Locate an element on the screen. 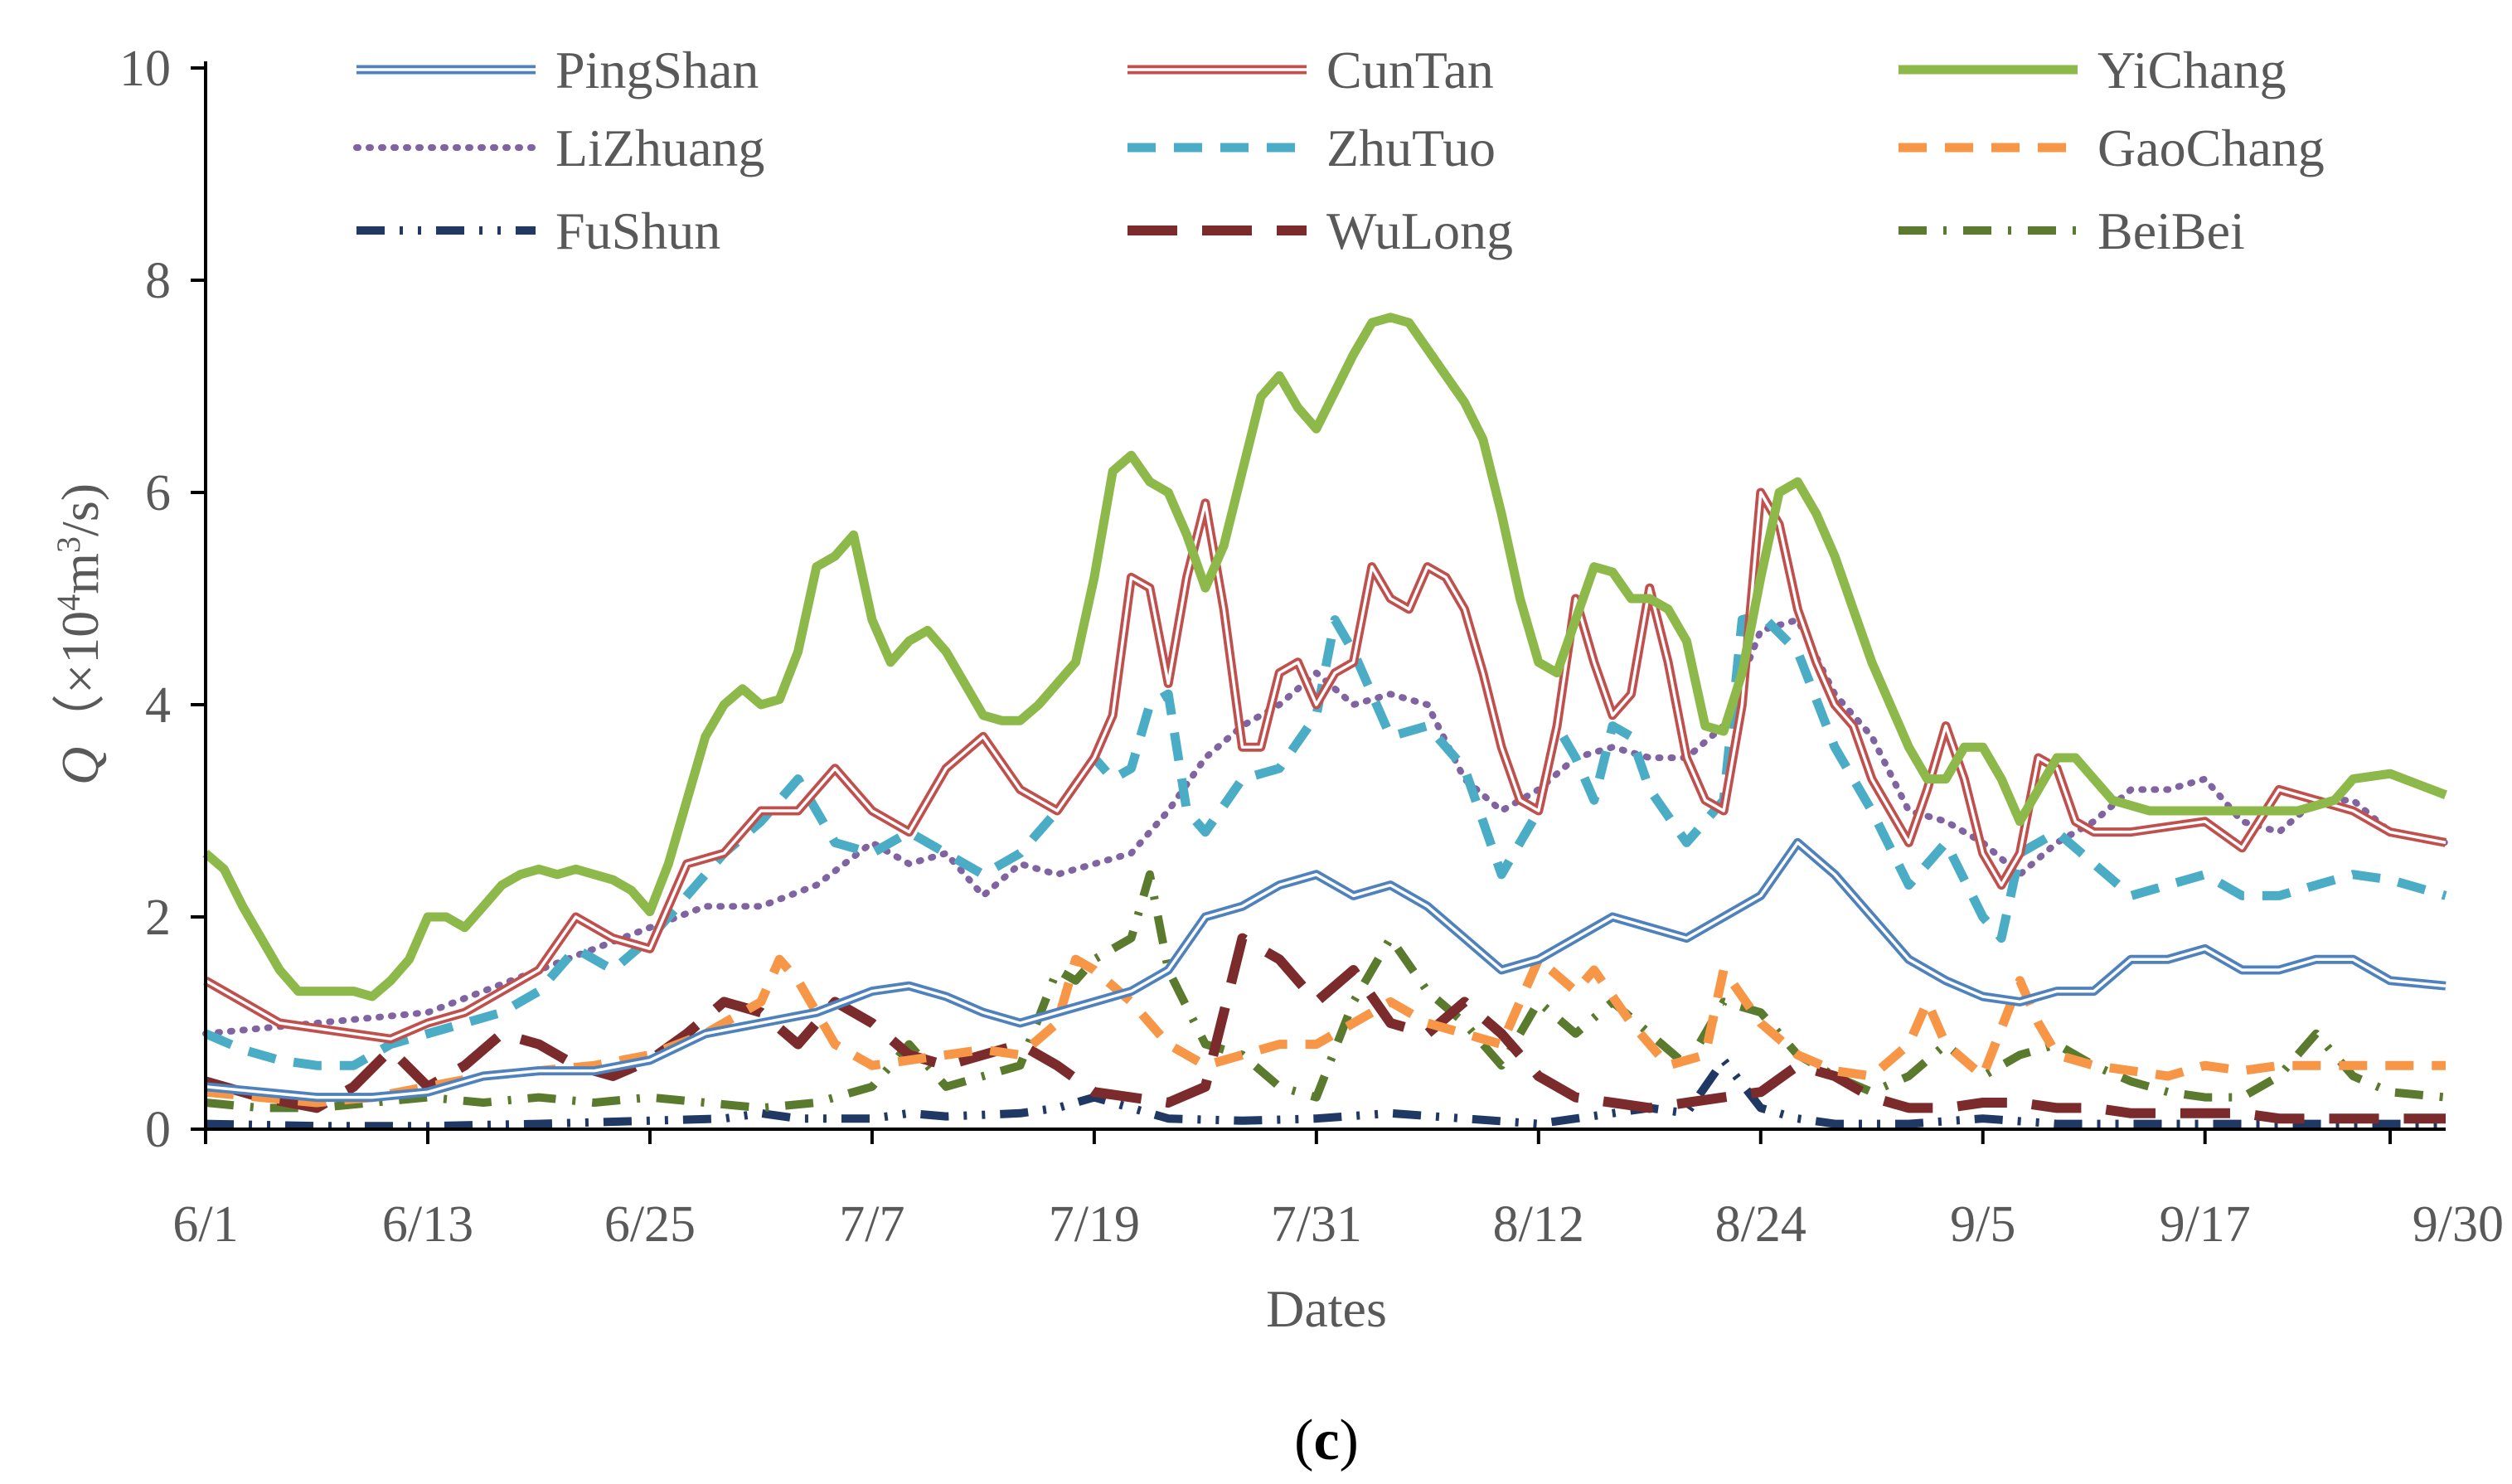 This screenshot has height=1484, width=2512. y-axis-title-symbol: Q is located at coordinates (80, 766).